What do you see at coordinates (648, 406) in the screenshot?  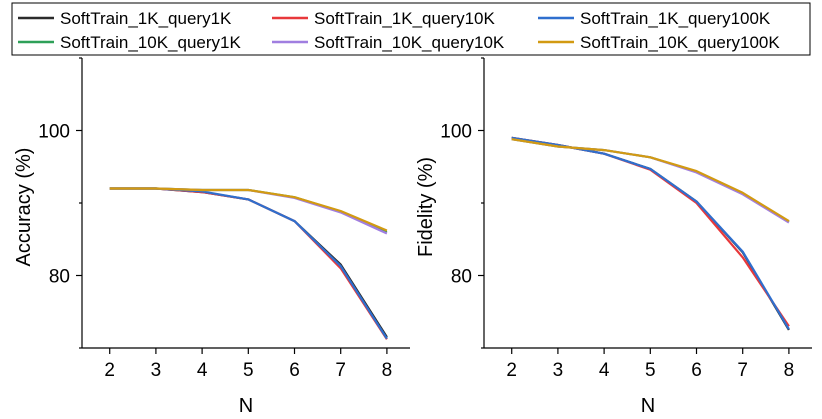 I see `fidelity-x-axis-title: N` at bounding box center [648, 406].